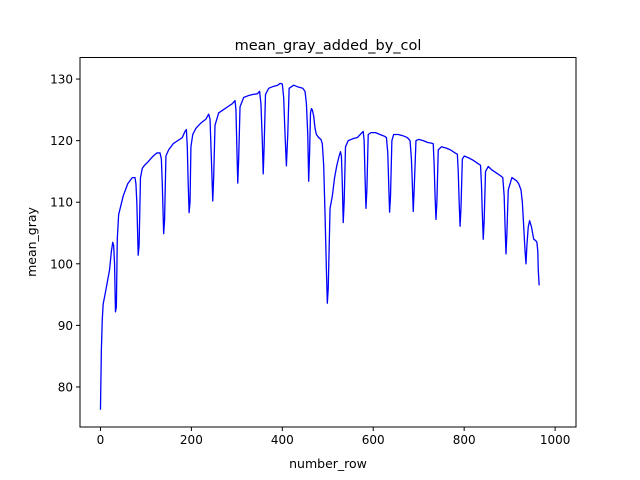  Describe the element at coordinates (373, 440) in the screenshot. I see `x-tick-label: 600` at that location.